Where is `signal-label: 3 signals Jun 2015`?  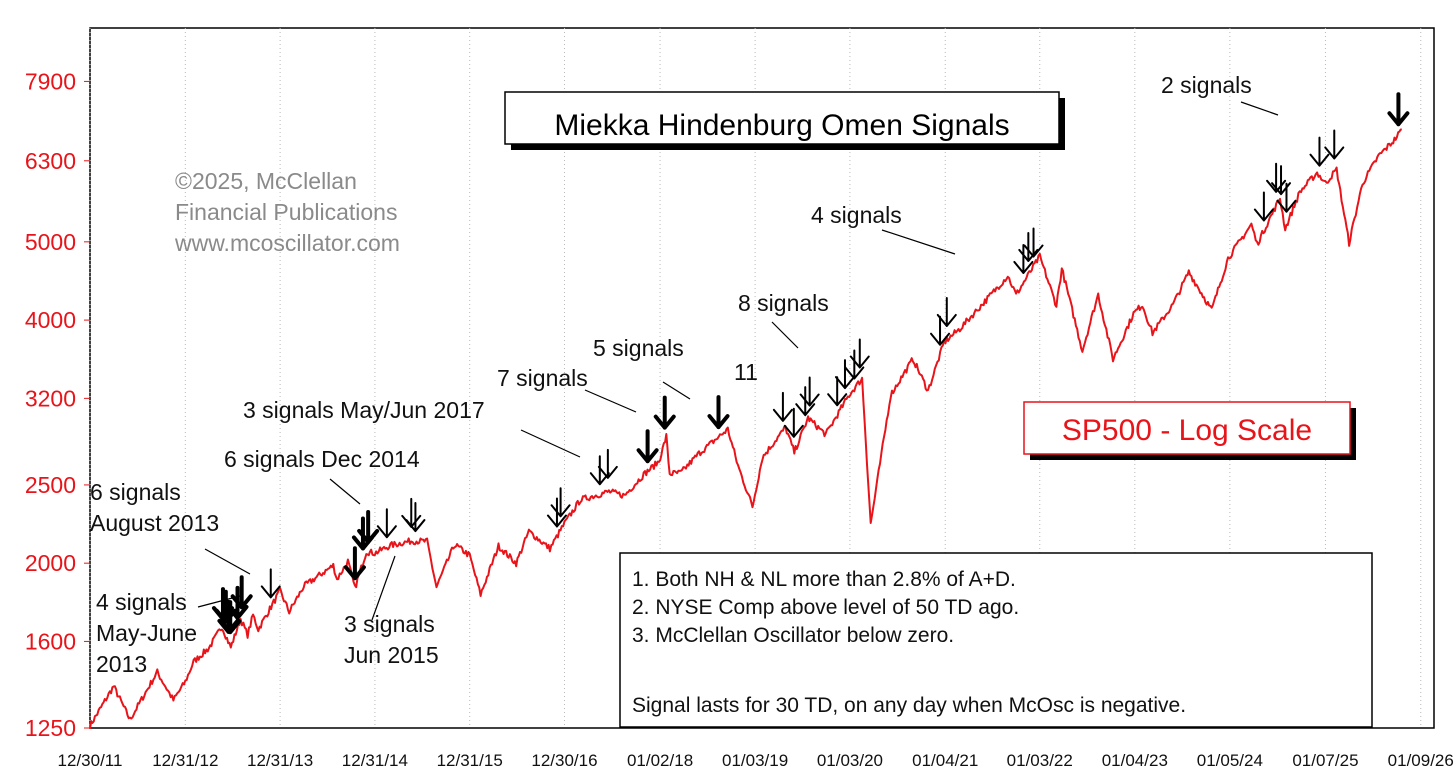
signal-label: 3 signals Jun 2015 is located at coordinates (391, 639).